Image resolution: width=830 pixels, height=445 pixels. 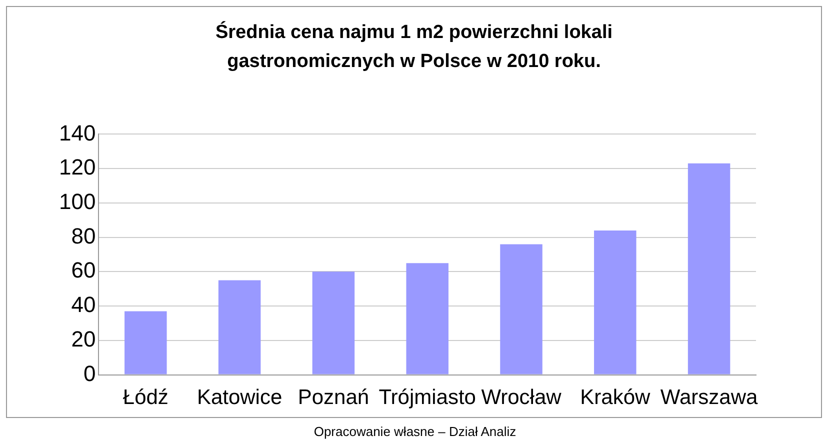 I want to click on y-tick-label: 20, so click(x=83, y=339).